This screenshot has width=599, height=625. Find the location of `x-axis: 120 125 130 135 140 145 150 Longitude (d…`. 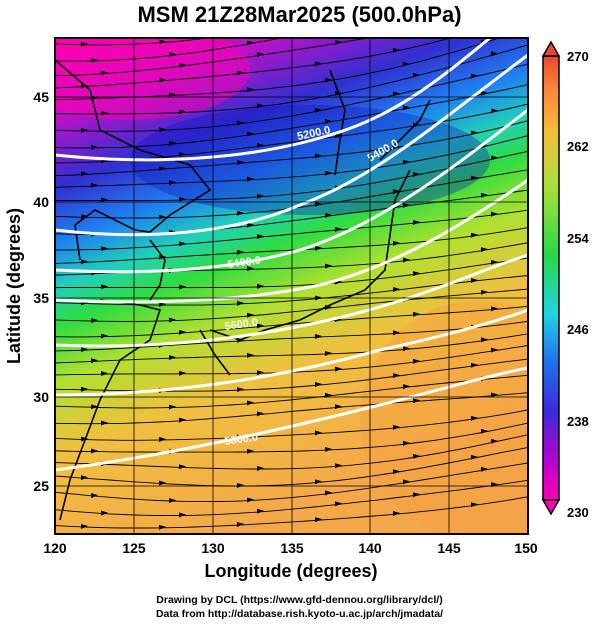

x-axis: 120 125 130 135 140 145 150 Longitude (d… is located at coordinates (290, 560).